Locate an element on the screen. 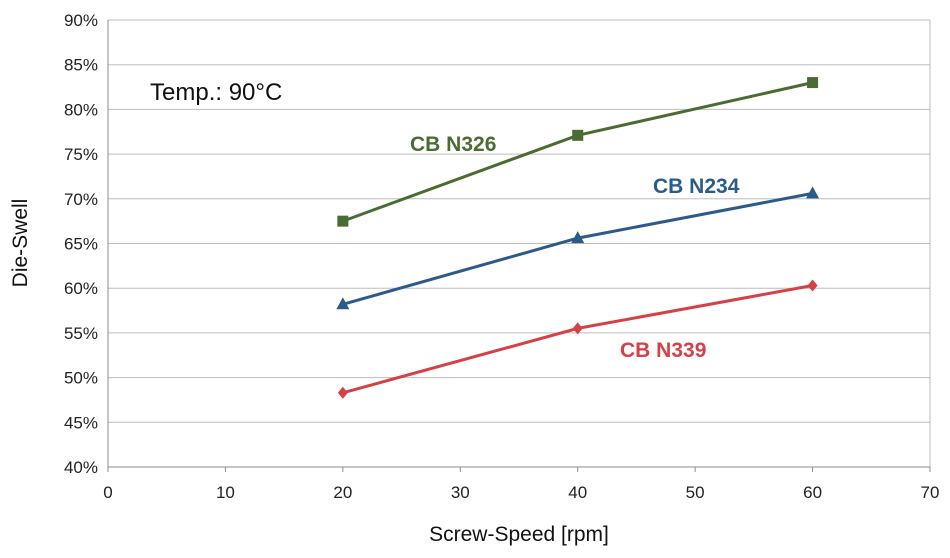 The height and width of the screenshot is (558, 950). series-label-cb-n339: CB N339 is located at coordinates (663, 350).